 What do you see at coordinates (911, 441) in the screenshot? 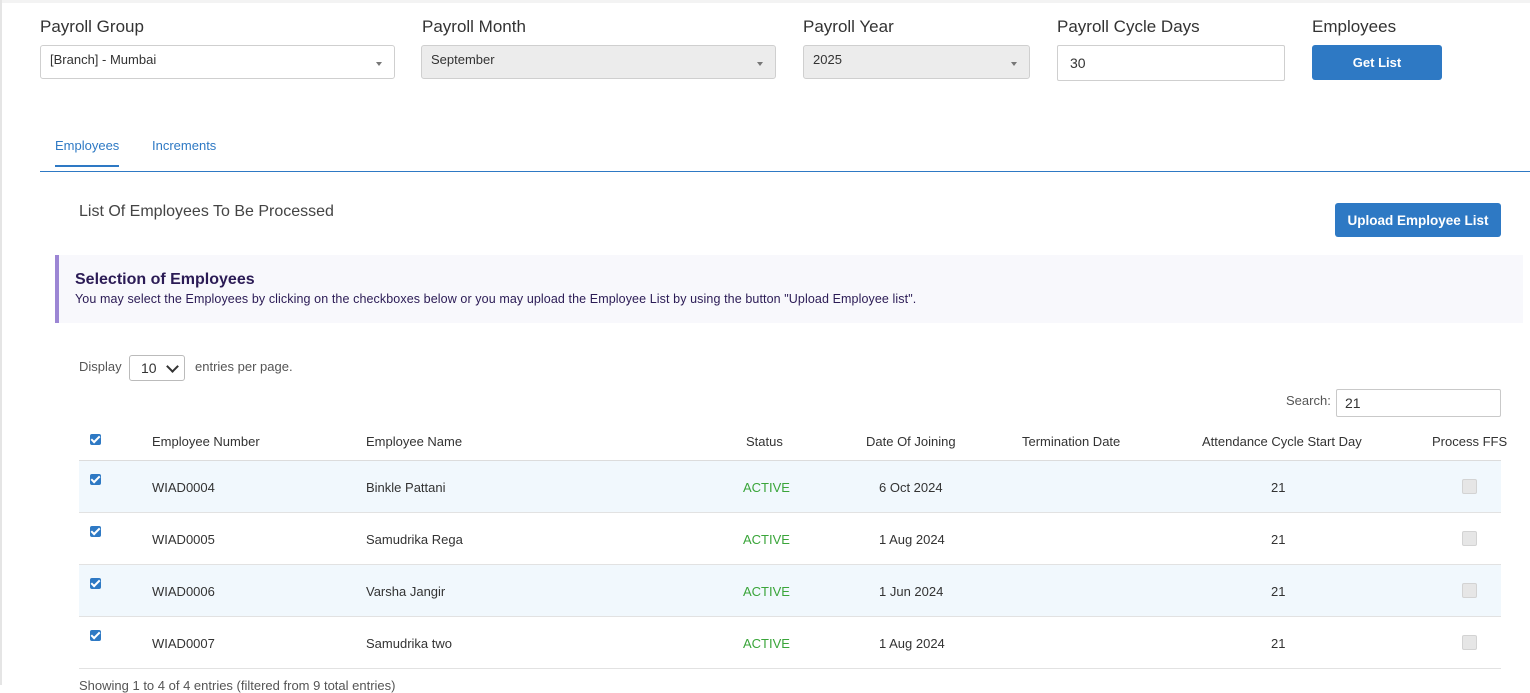
I see `column-header: Date Of Joining` at bounding box center [911, 441].